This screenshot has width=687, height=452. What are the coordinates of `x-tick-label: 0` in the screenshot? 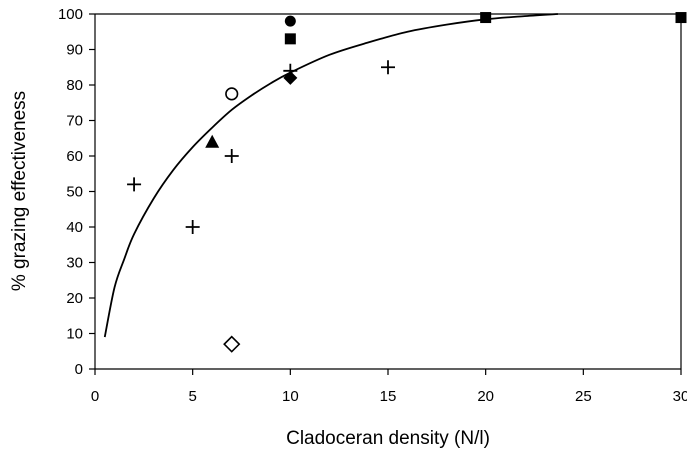 It's located at (95, 396).